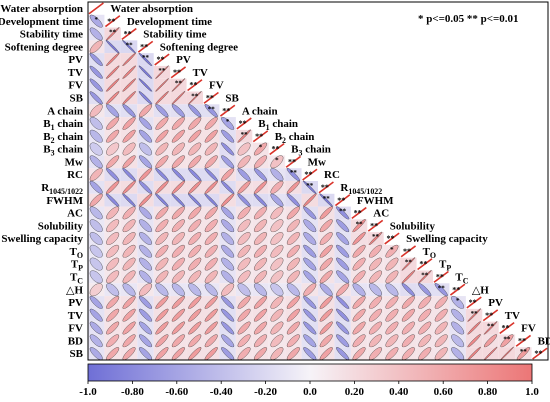 The image size is (550, 402). What do you see at coordinates (375, 201) in the screenshot?
I see `diagonal-label: FWHM` at bounding box center [375, 201].